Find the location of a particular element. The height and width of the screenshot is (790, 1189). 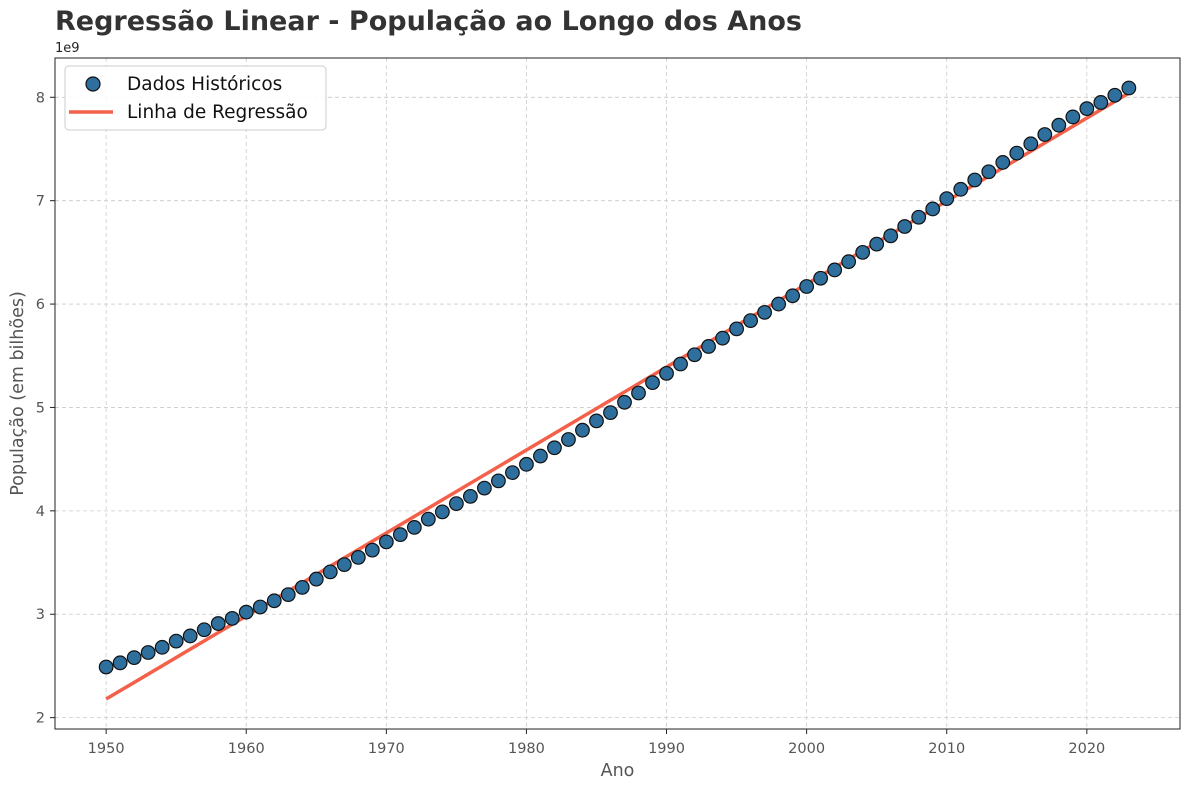

legend-marker-dados-historicos is located at coordinates (93, 84).